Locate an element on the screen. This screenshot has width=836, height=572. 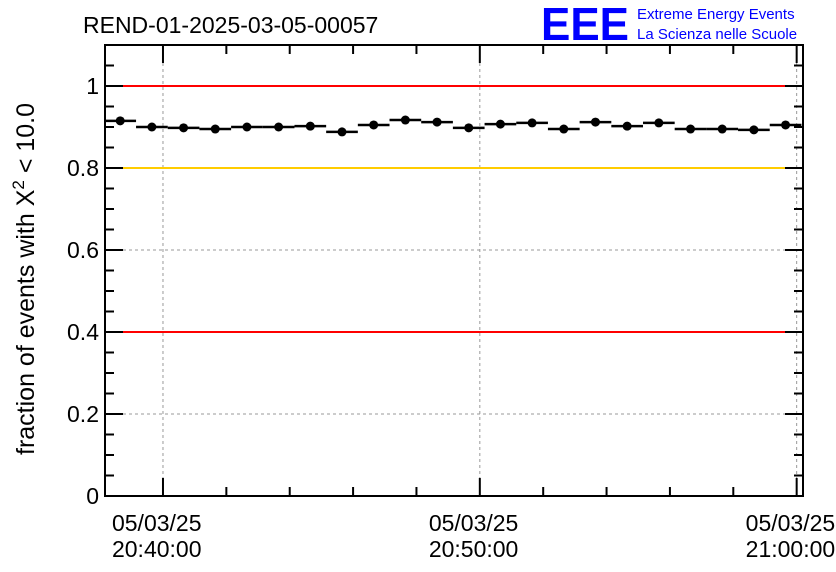
y-tick-label: 0.2 is located at coordinates (83, 414).